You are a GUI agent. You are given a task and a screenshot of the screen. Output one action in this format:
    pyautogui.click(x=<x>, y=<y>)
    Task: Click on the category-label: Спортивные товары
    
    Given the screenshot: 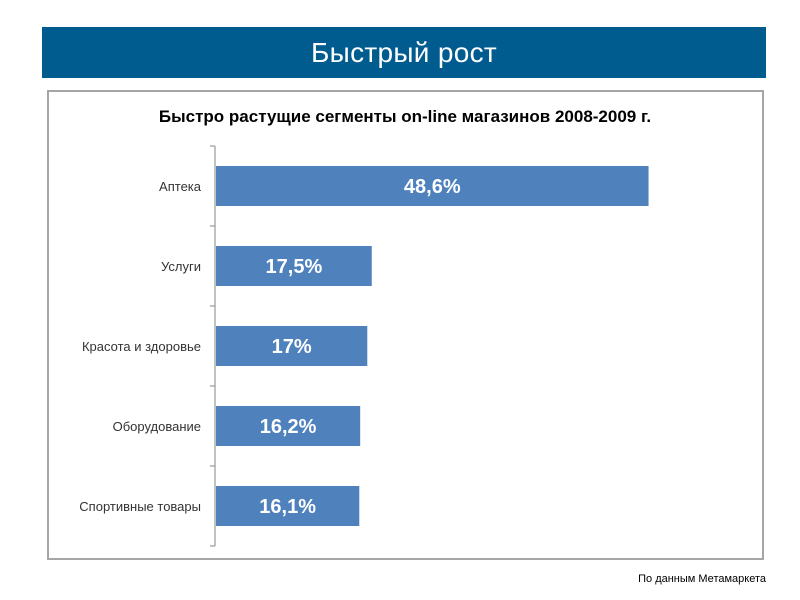 What is the action you would take?
    pyautogui.click(x=140, y=506)
    